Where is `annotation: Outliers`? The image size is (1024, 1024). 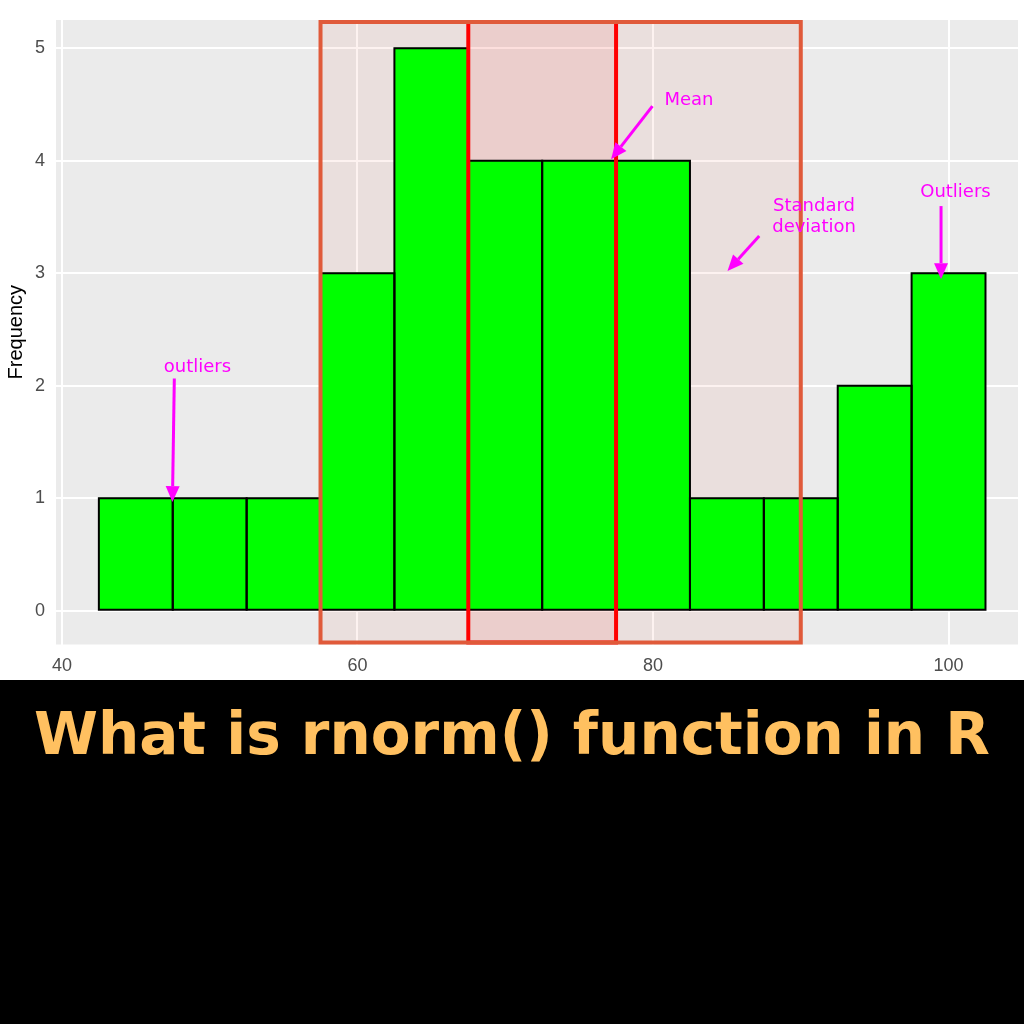 annotation: Outliers is located at coordinates (955, 190).